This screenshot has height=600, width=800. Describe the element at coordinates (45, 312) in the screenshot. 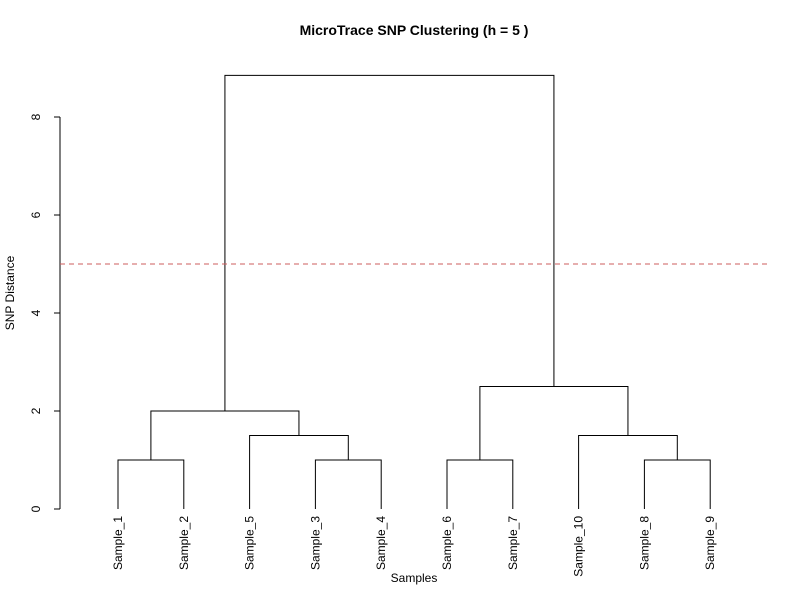

I see `y-axis: 0 2 4 6 8` at that location.